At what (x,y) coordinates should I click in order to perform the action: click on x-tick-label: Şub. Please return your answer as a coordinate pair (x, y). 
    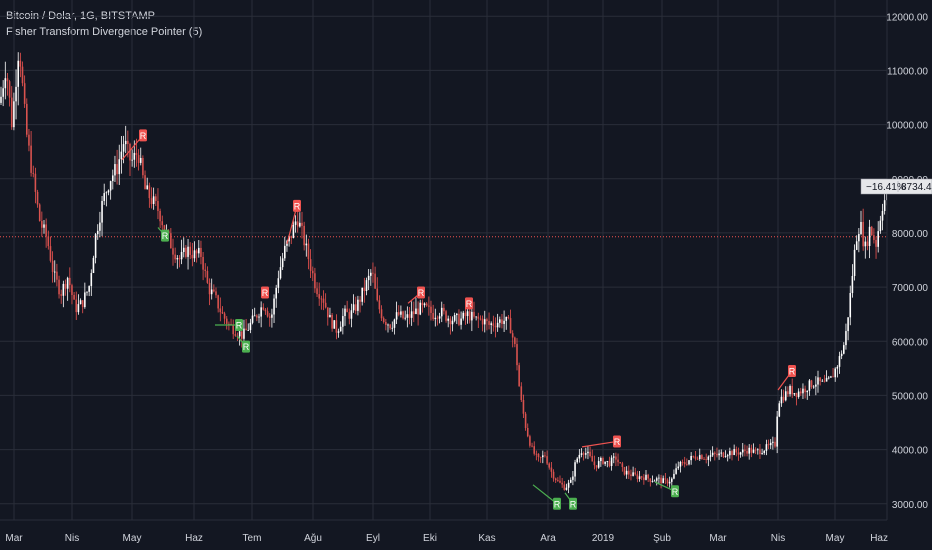
    Looking at the image, I should click on (662, 538).